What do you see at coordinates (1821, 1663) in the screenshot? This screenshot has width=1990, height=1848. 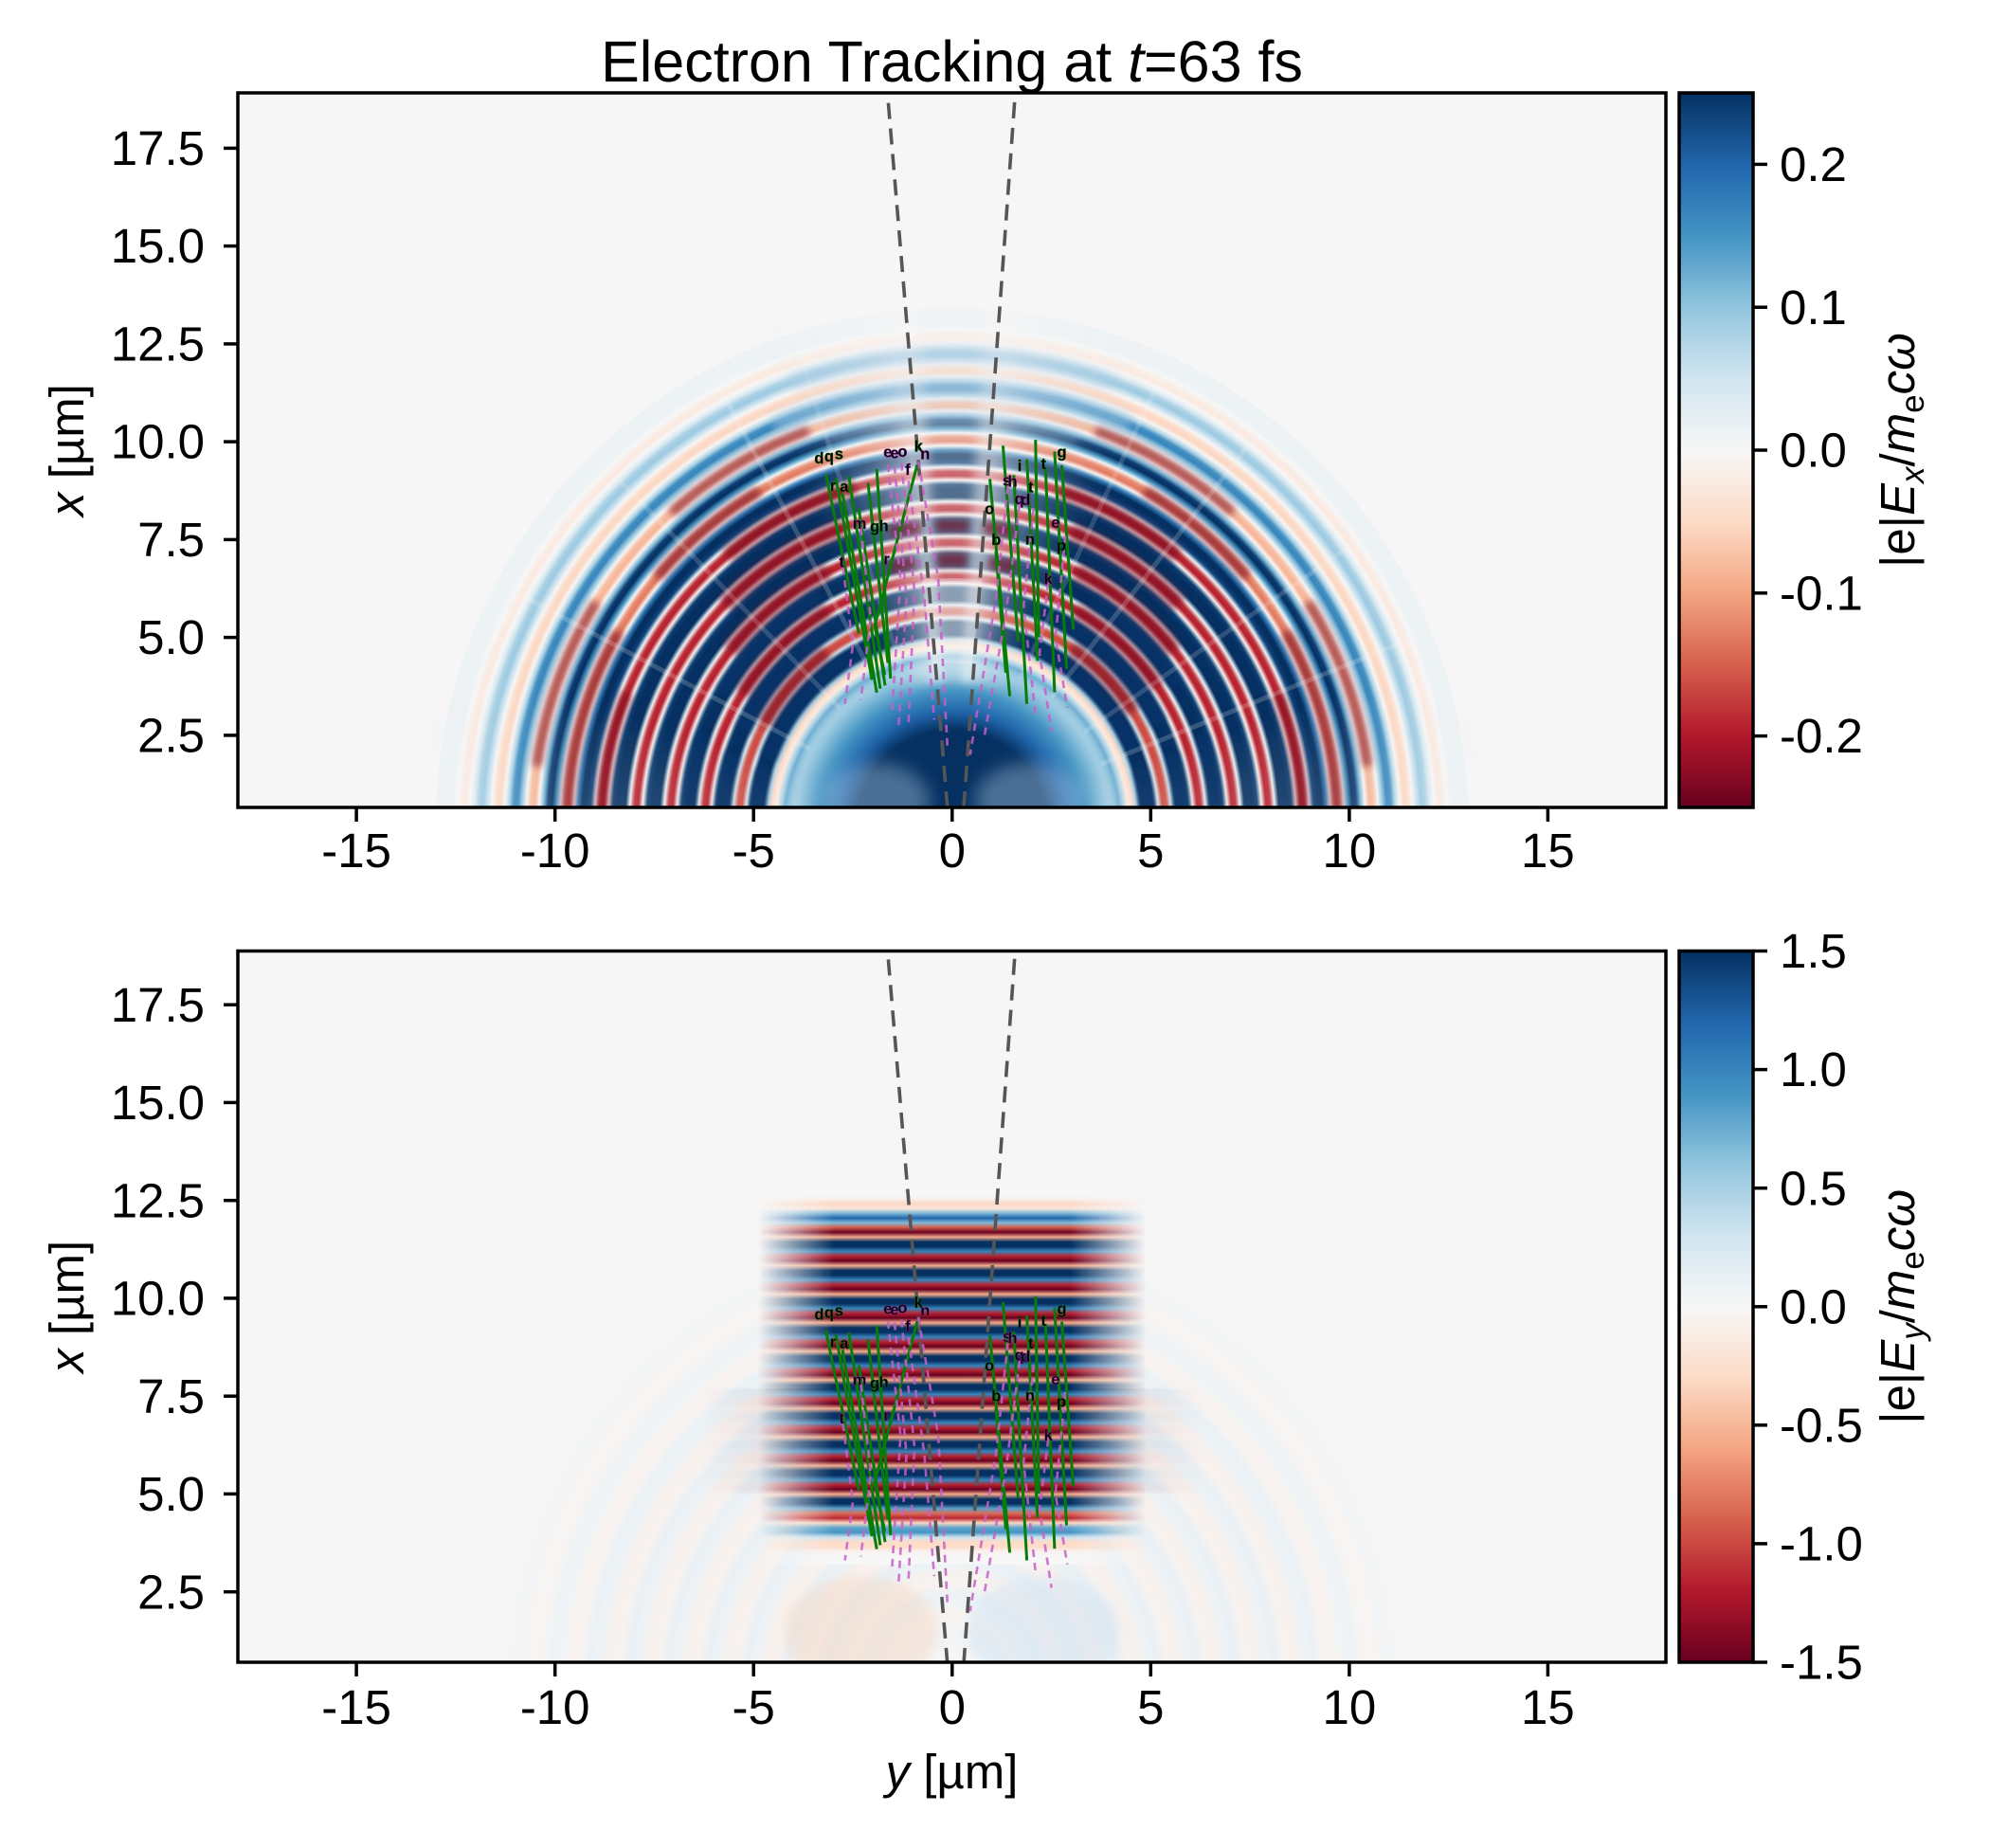 I see `svg-text: -1.5` at bounding box center [1821, 1663].